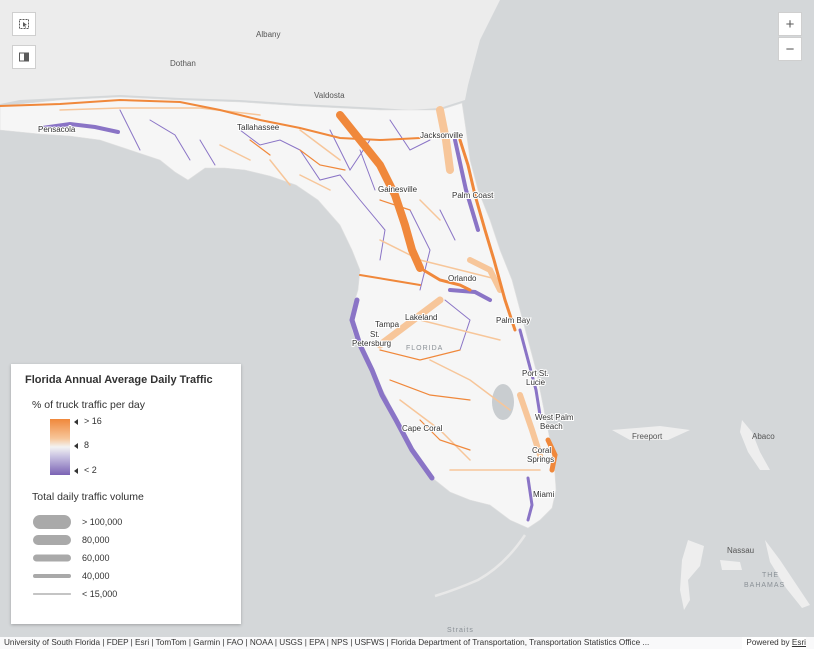  Describe the element at coordinates (740, 550) in the screenshot. I see `label-nassau: Nassau` at that location.